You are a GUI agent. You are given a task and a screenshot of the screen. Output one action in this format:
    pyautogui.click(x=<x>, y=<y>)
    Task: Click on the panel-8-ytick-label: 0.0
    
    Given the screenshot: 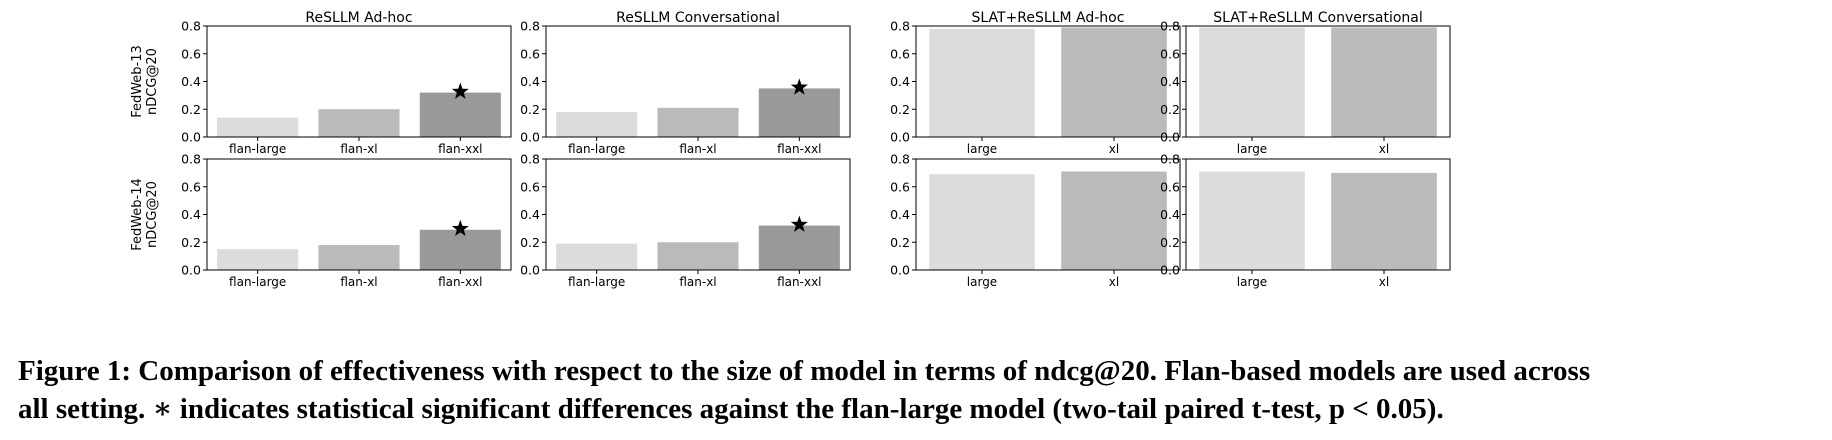 What is the action you would take?
    pyautogui.click(x=1170, y=270)
    